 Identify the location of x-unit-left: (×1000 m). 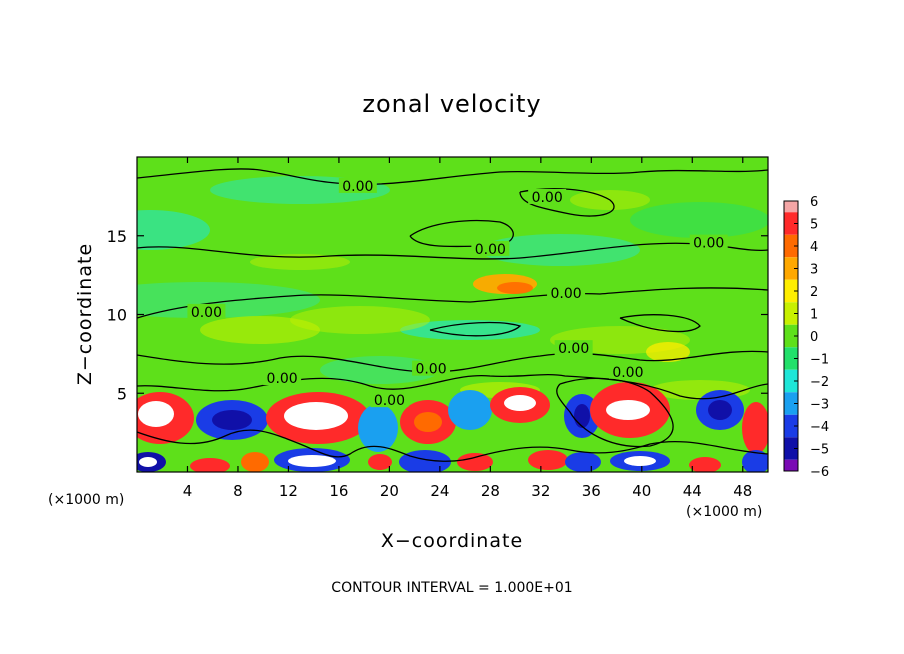
(86, 500).